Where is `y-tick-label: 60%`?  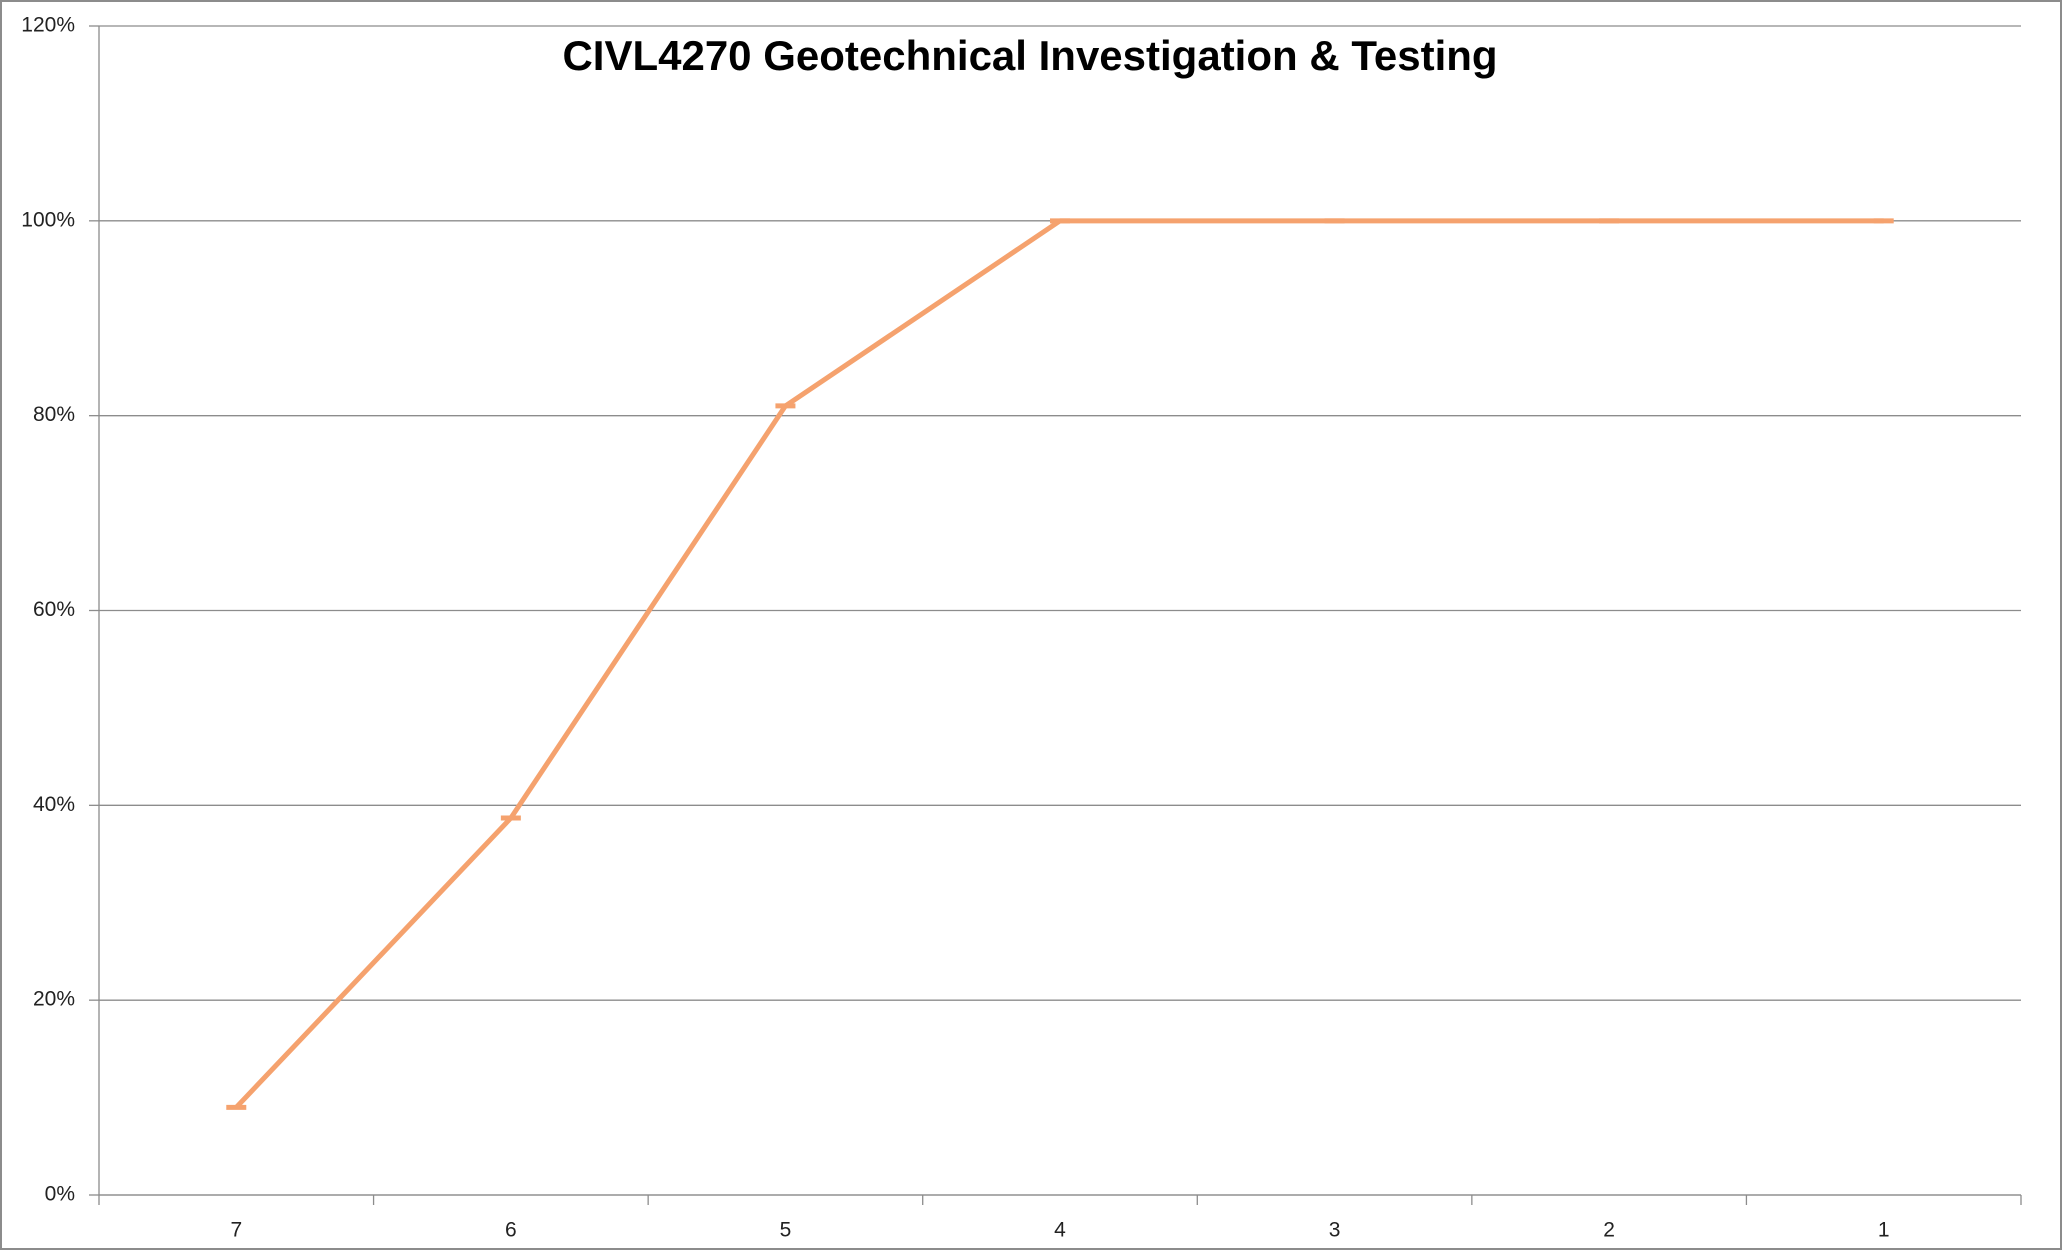
y-tick-label: 60% is located at coordinates (54, 609).